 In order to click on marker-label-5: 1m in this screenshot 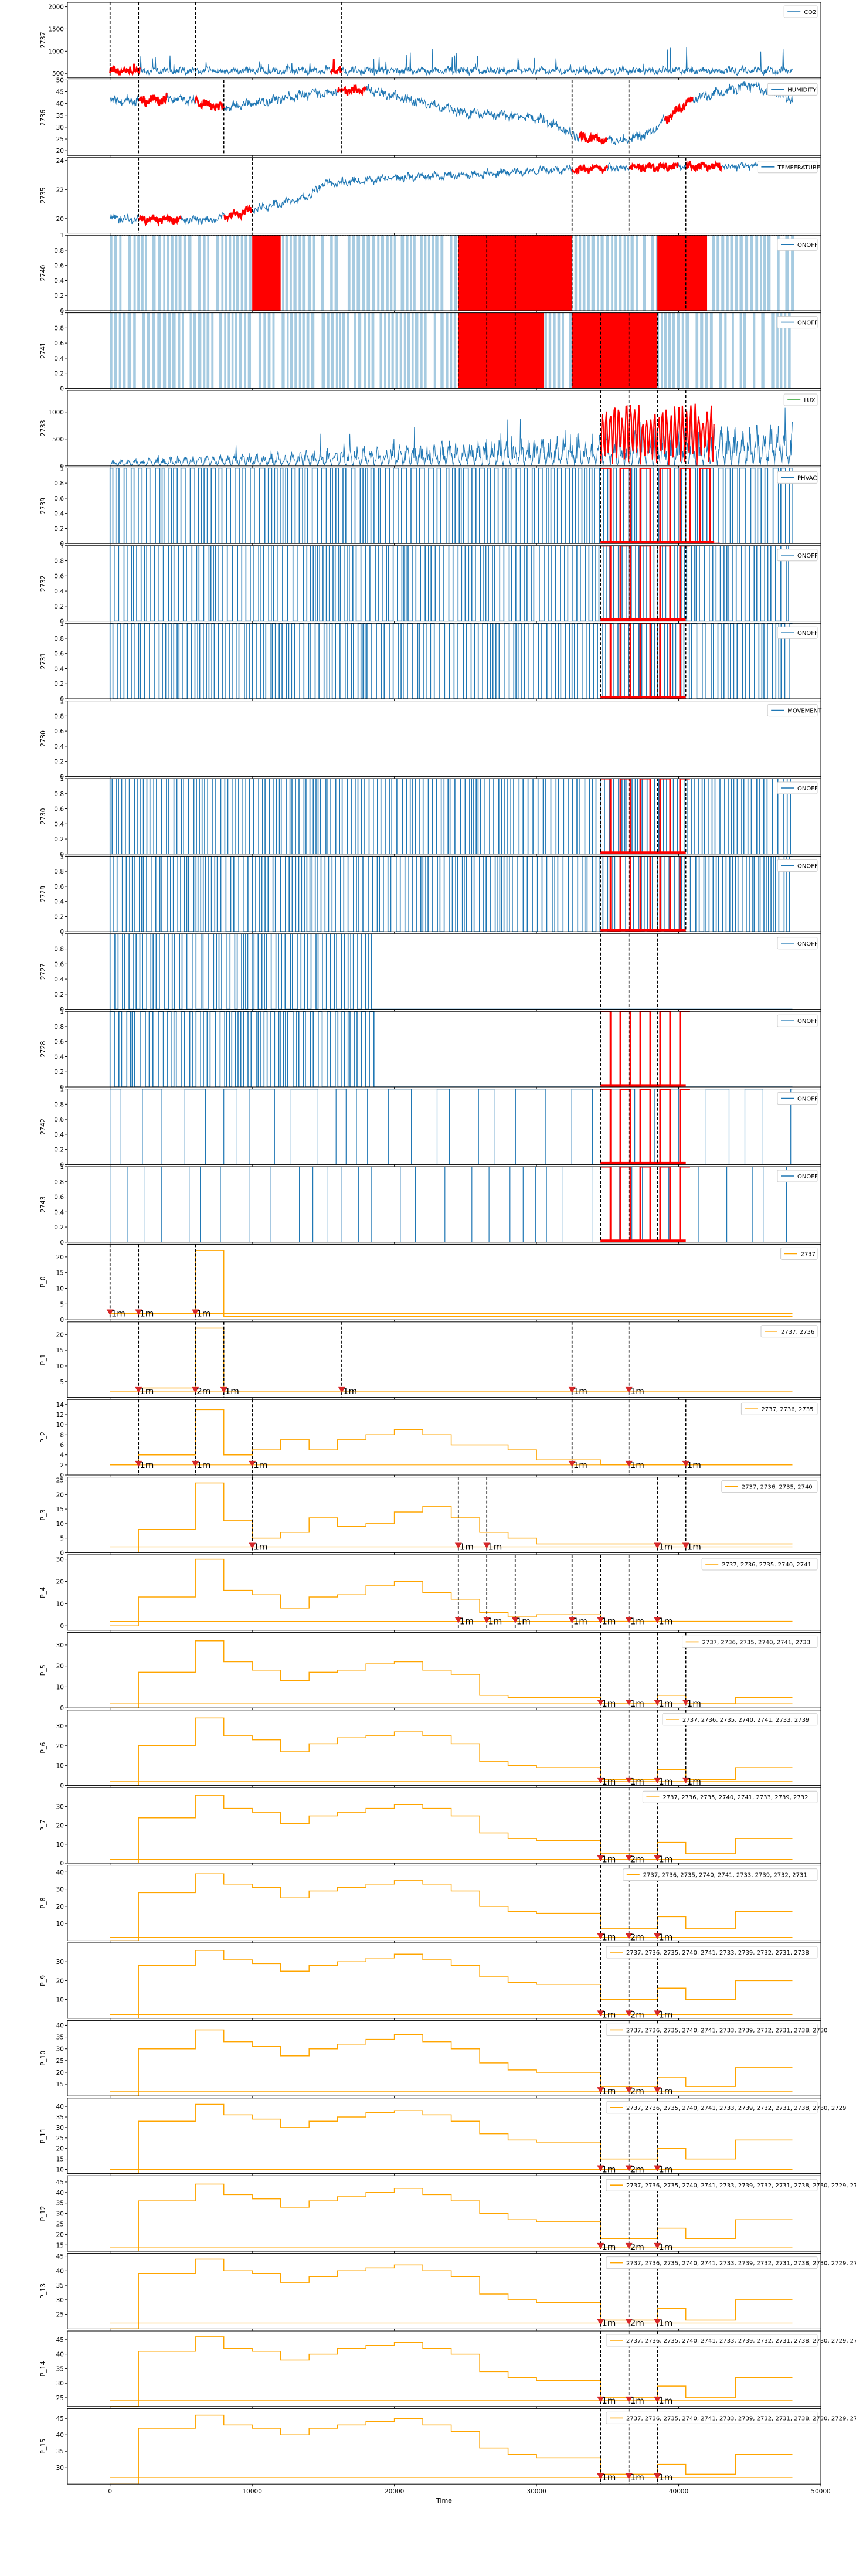, I will do `click(637, 1465)`.